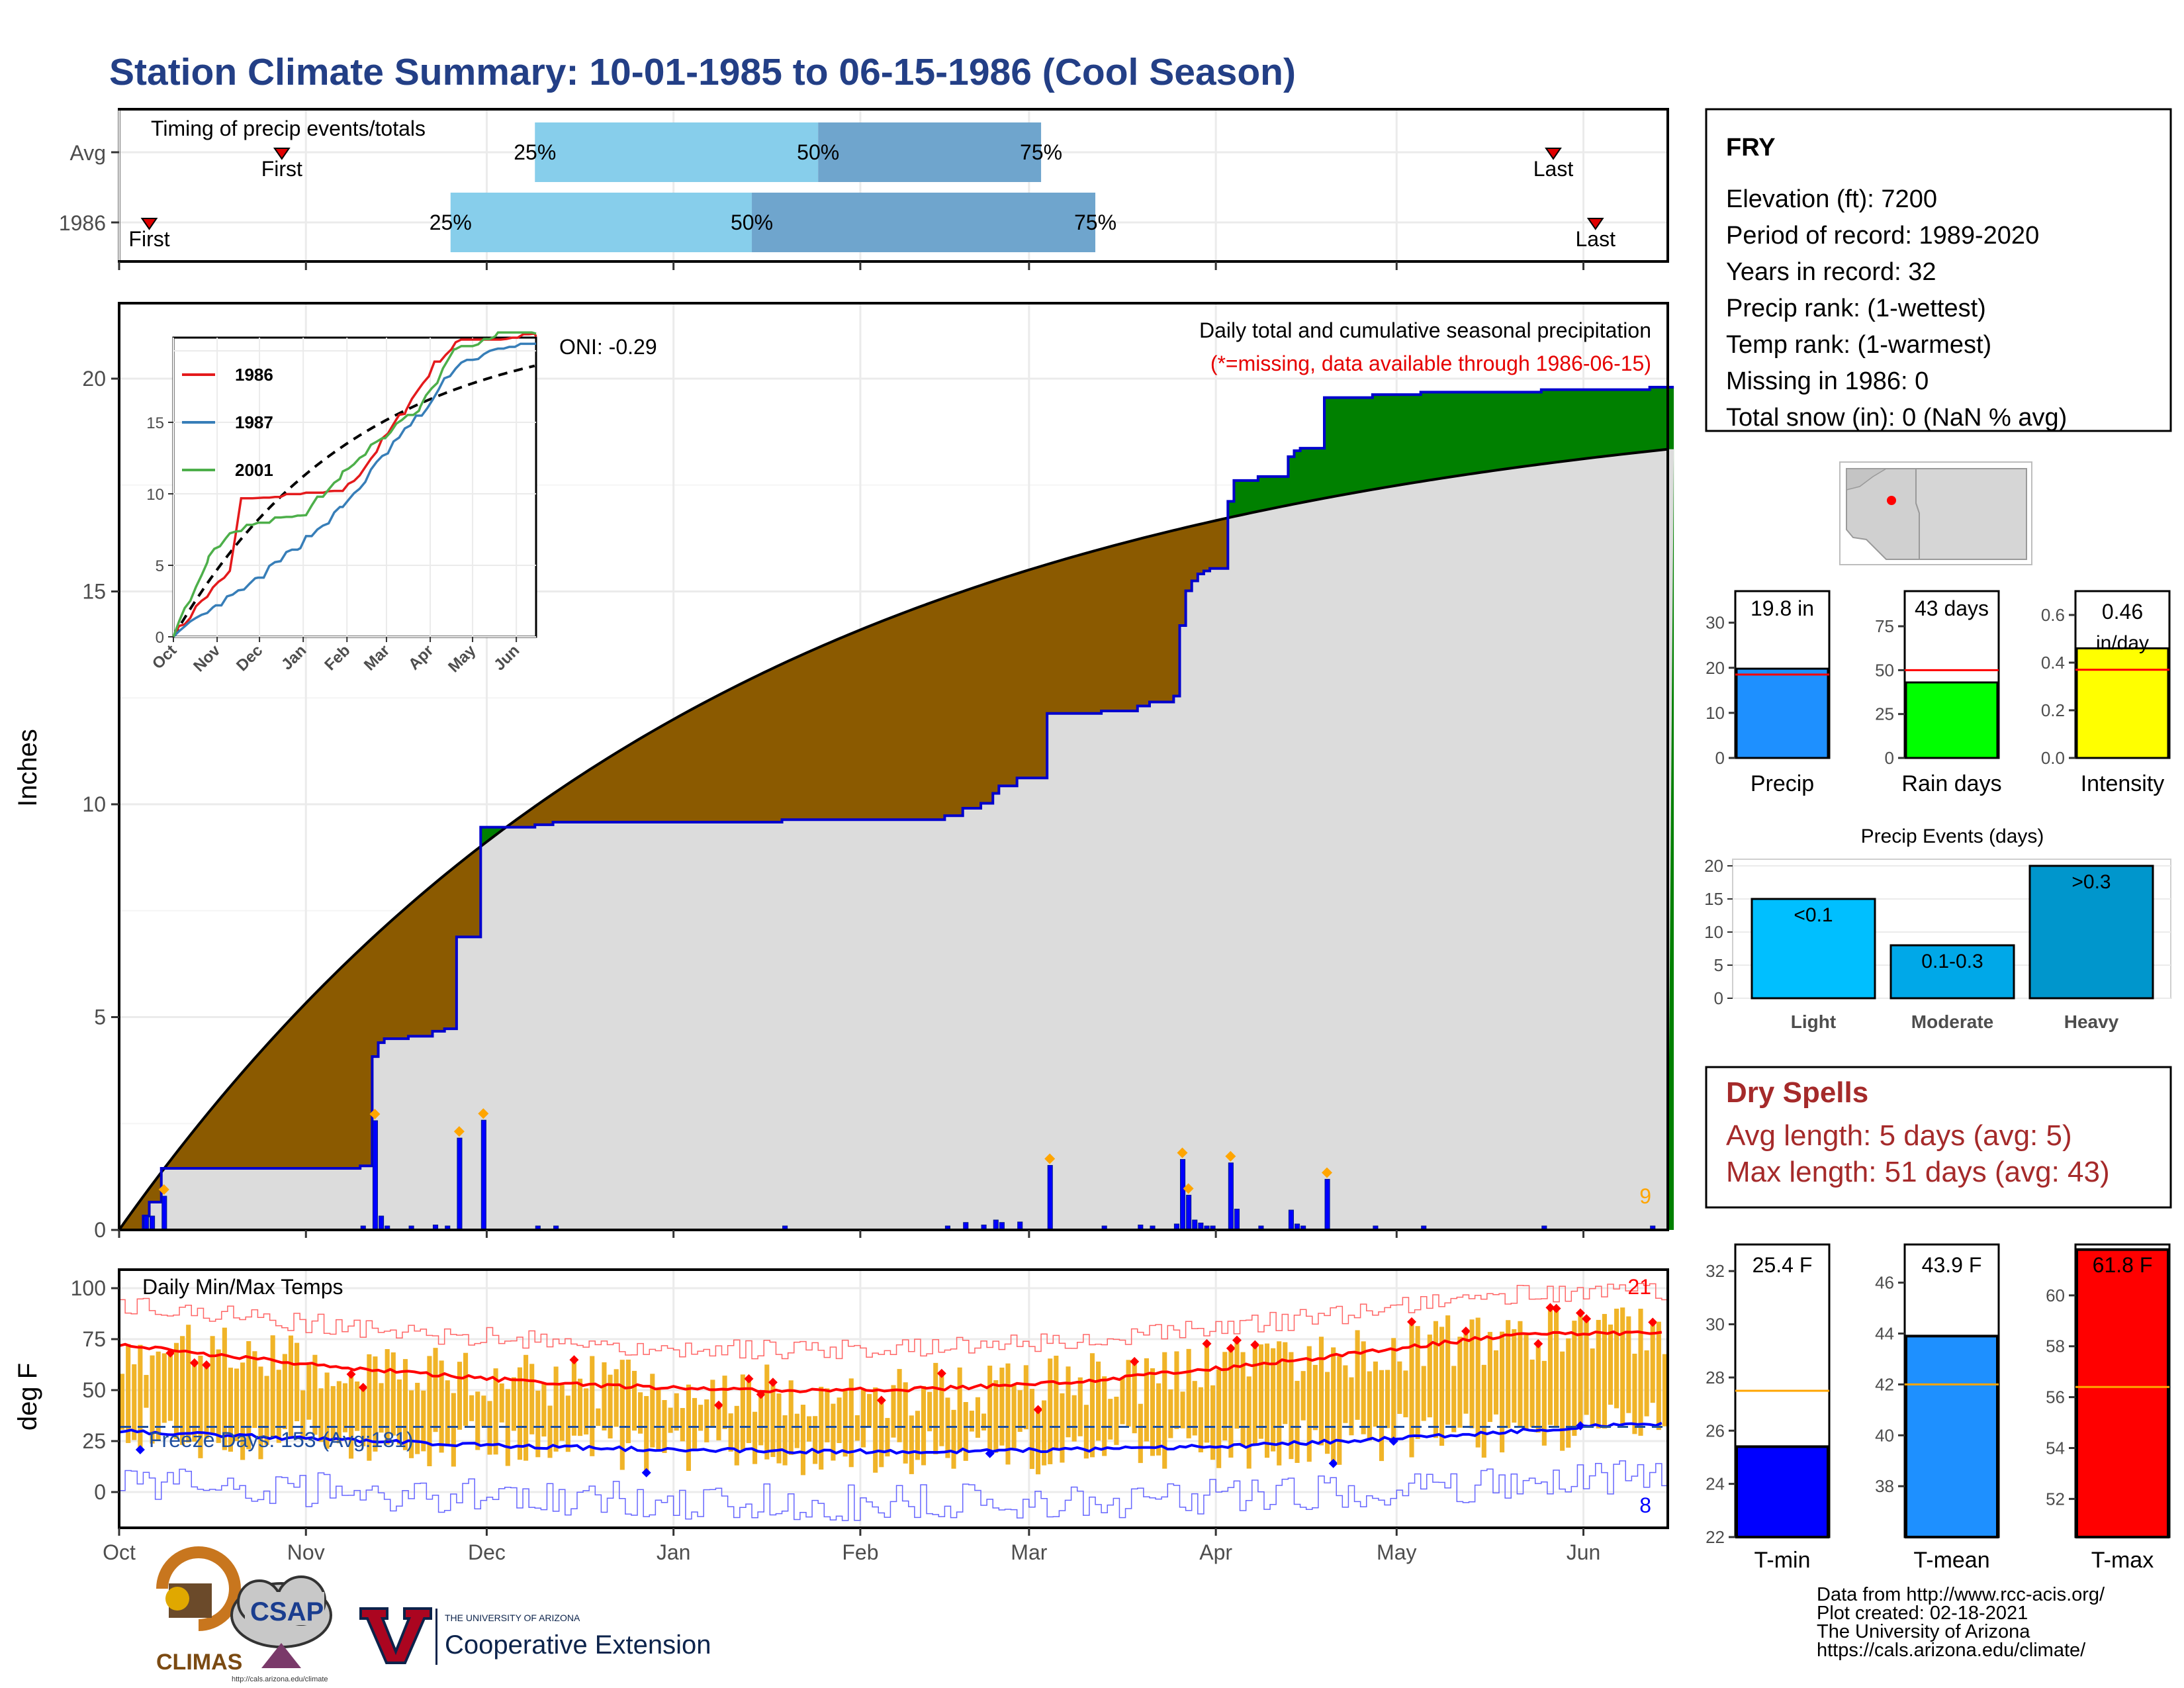 The width and height of the screenshot is (2184, 1688). What do you see at coordinates (94, 1390) in the screenshot?
I see `temp-y-tick-label: 50` at bounding box center [94, 1390].